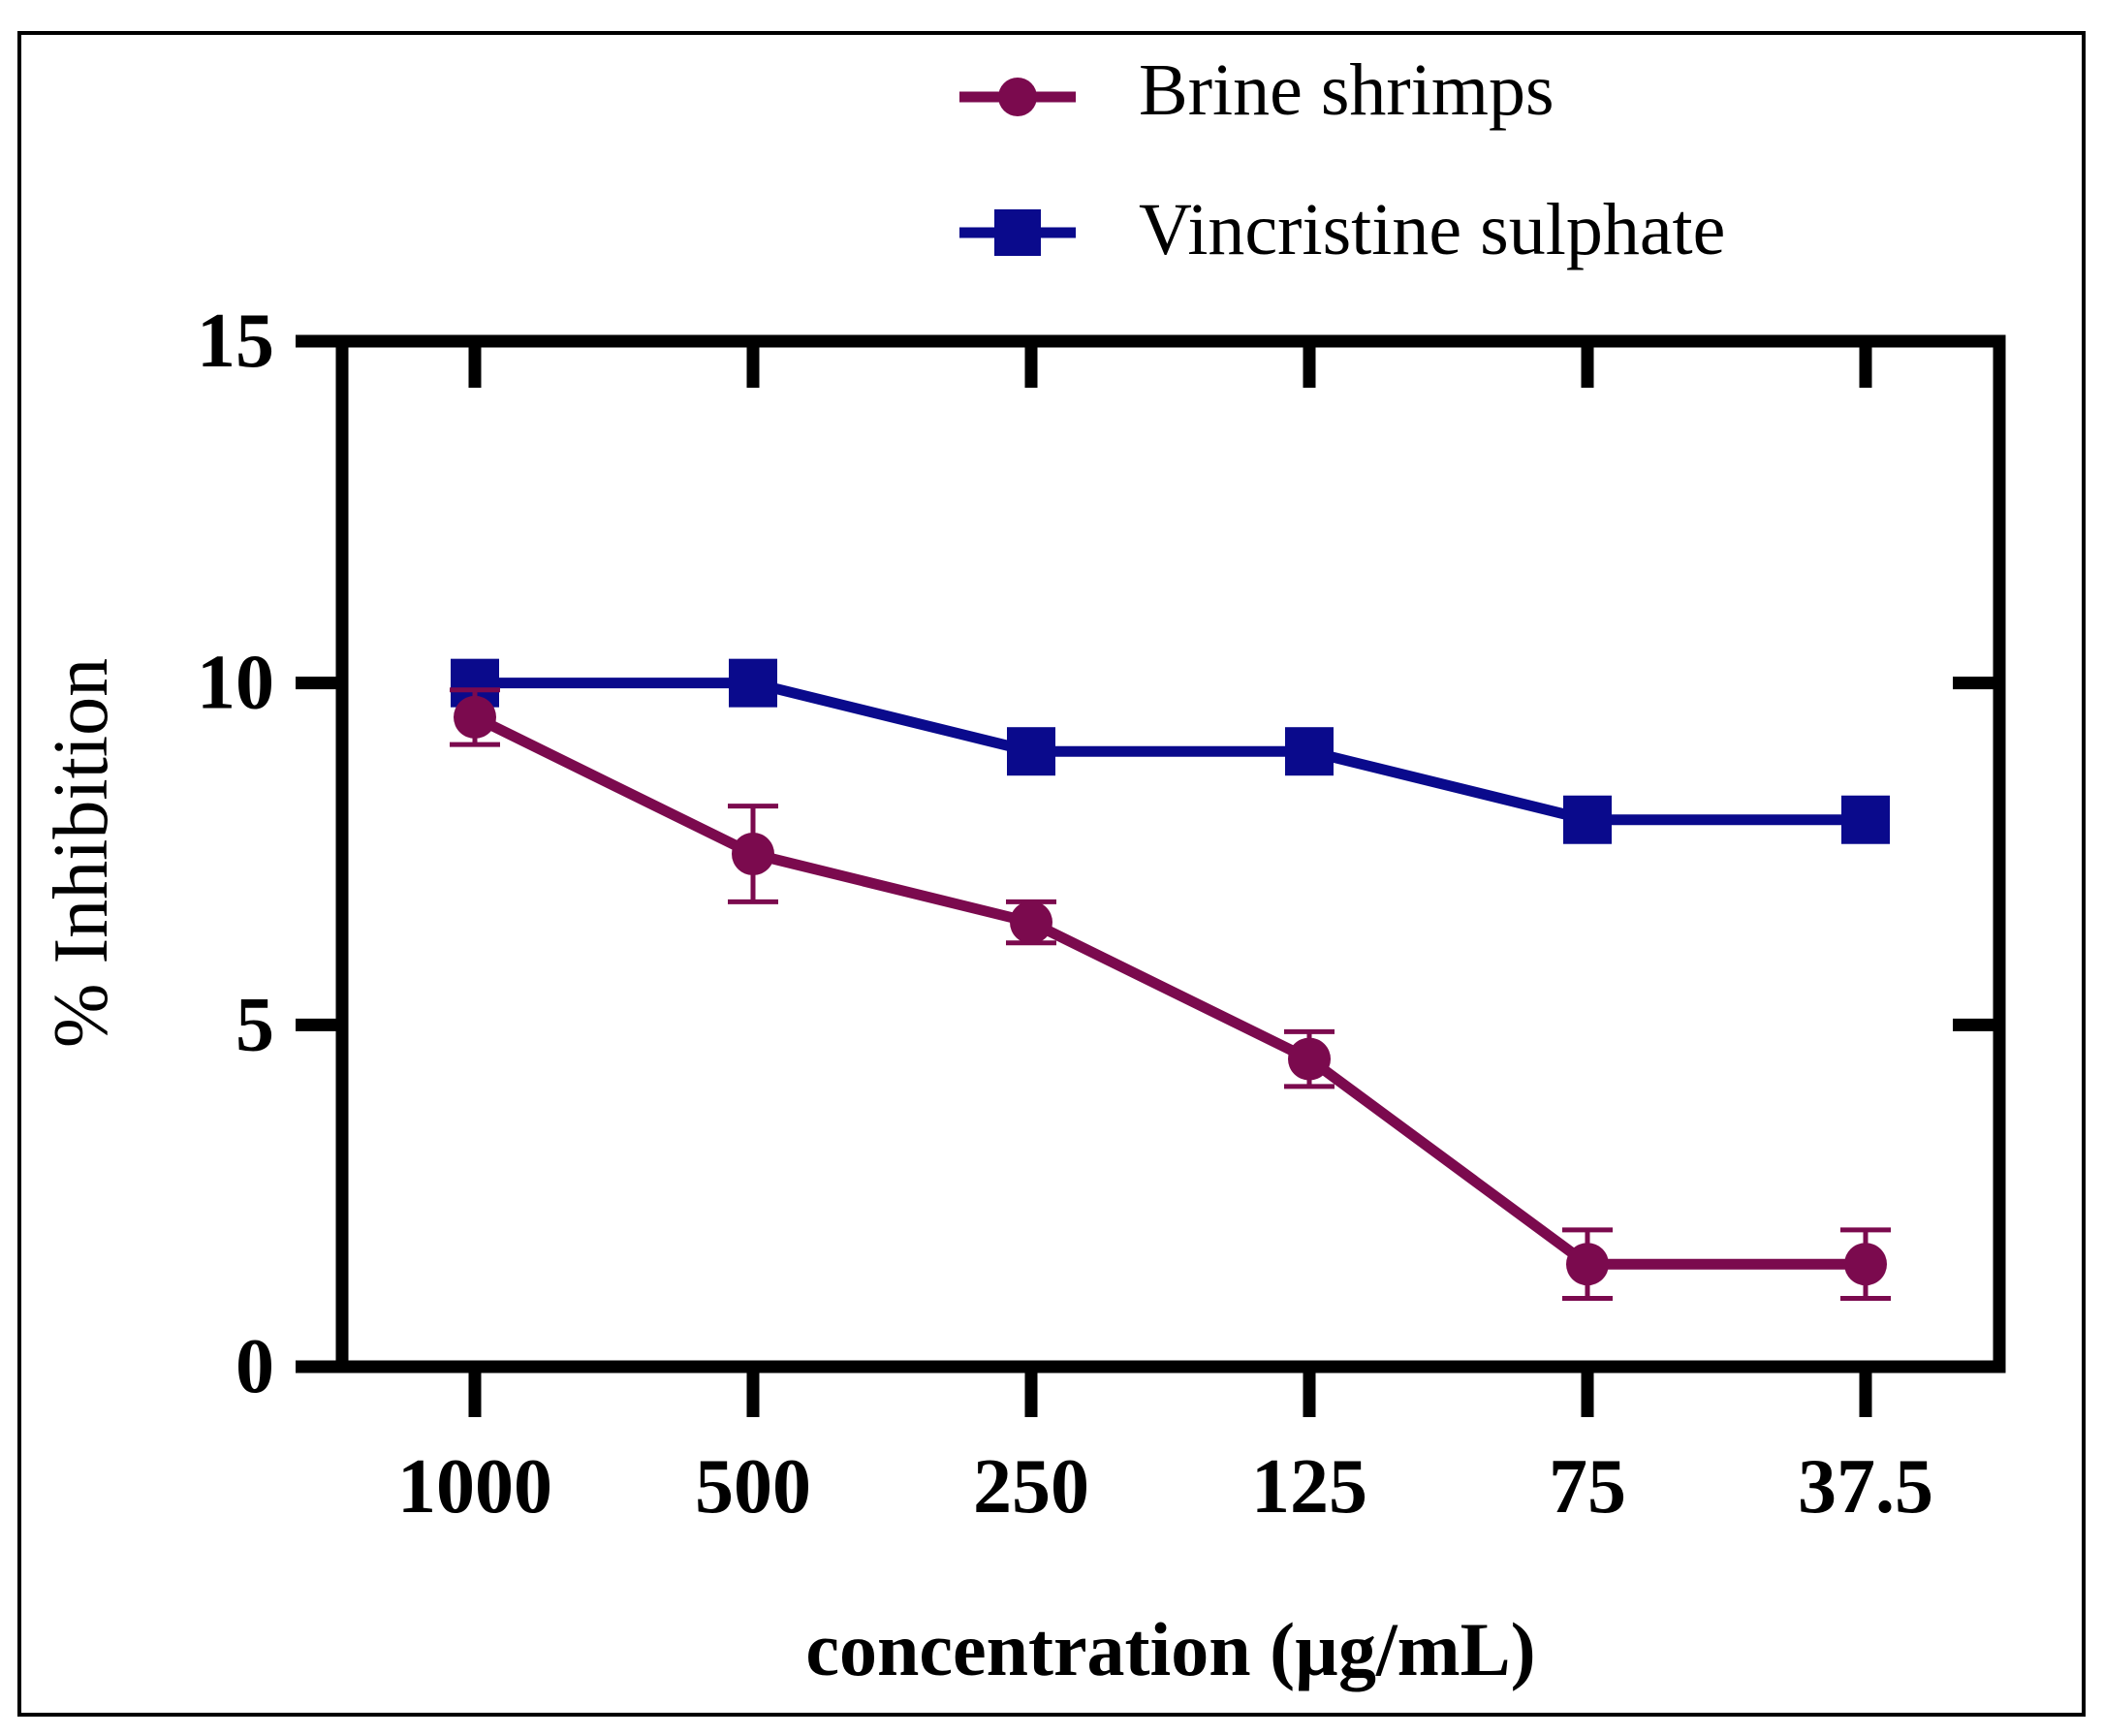 This screenshot has width=2104, height=1736. I want to click on legend-label-brine-shrimps: Brine shrimps, so click(1346, 90).